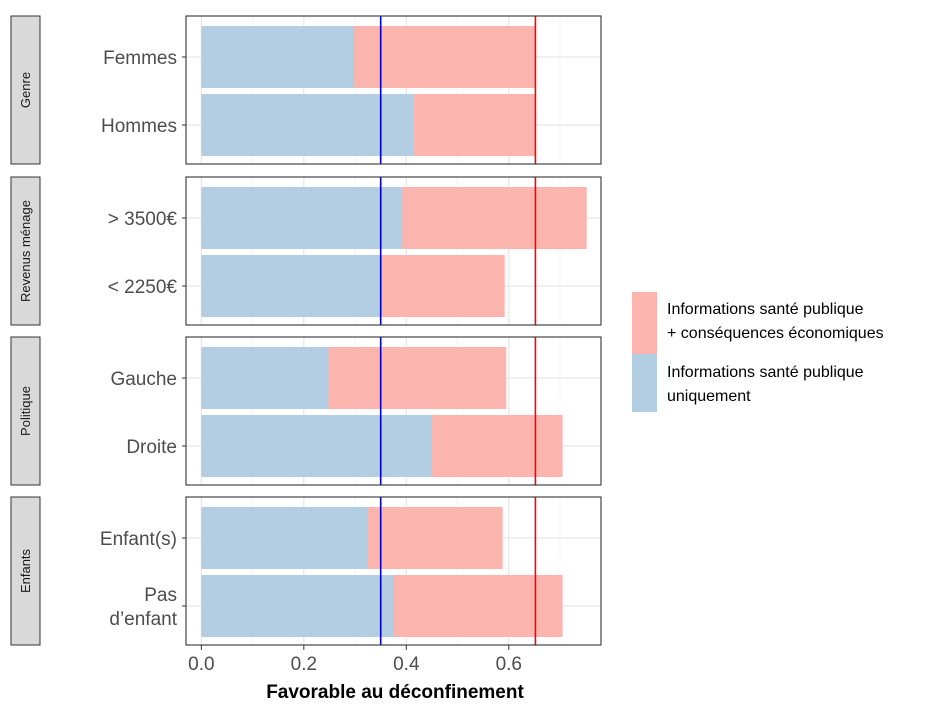  I want to click on facet-label: Politique, so click(25, 411).